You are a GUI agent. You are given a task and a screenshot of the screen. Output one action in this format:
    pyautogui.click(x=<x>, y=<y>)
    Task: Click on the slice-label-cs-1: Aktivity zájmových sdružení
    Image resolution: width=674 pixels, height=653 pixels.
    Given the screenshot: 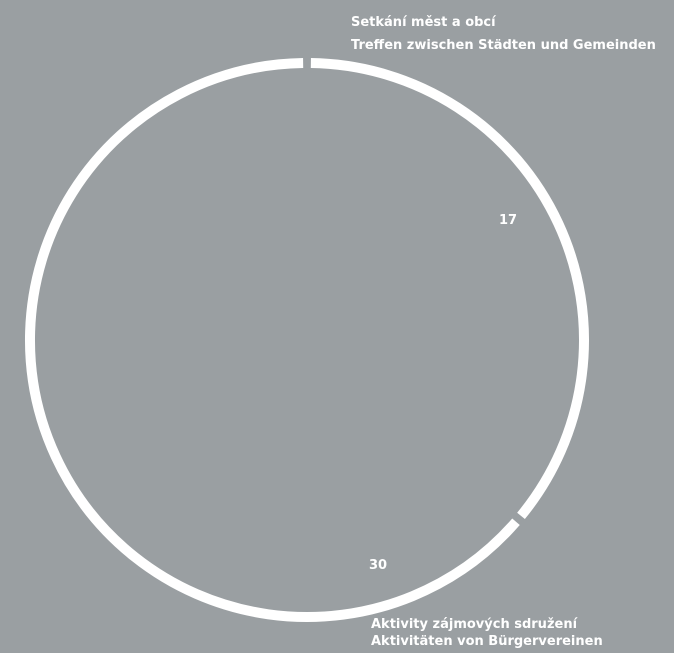 What is the action you would take?
    pyautogui.click(x=475, y=624)
    